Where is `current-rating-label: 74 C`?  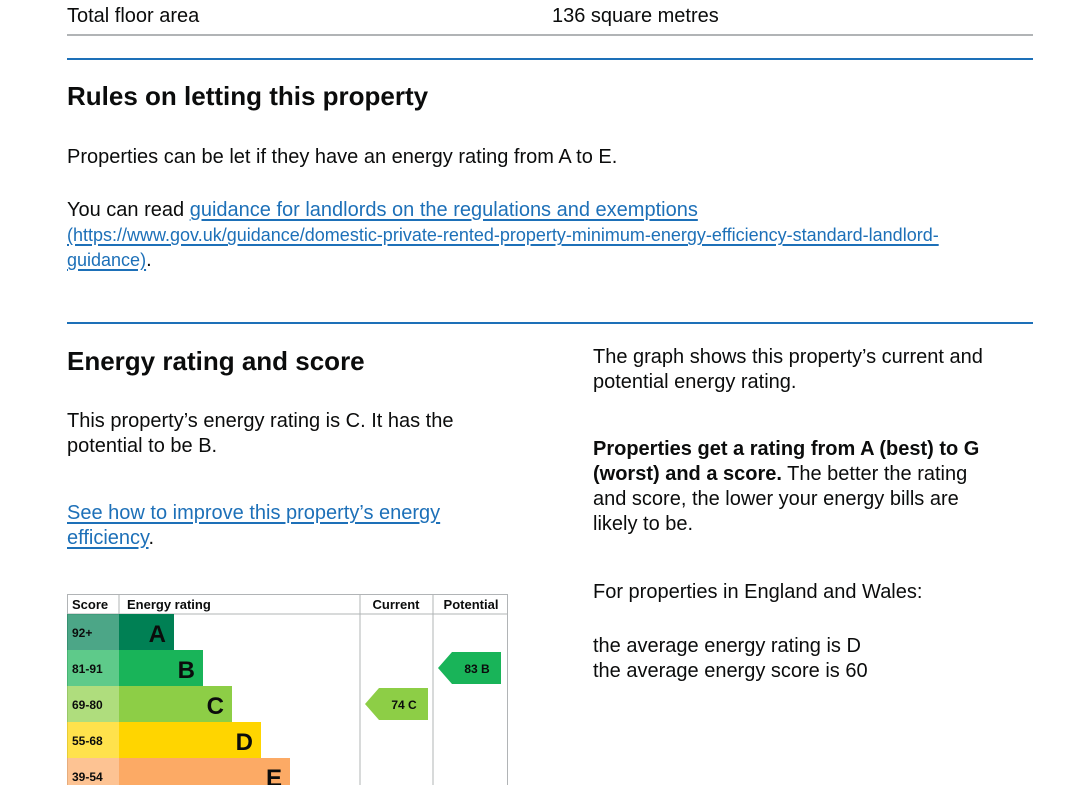
current-rating-label: 74 C is located at coordinates (404, 705).